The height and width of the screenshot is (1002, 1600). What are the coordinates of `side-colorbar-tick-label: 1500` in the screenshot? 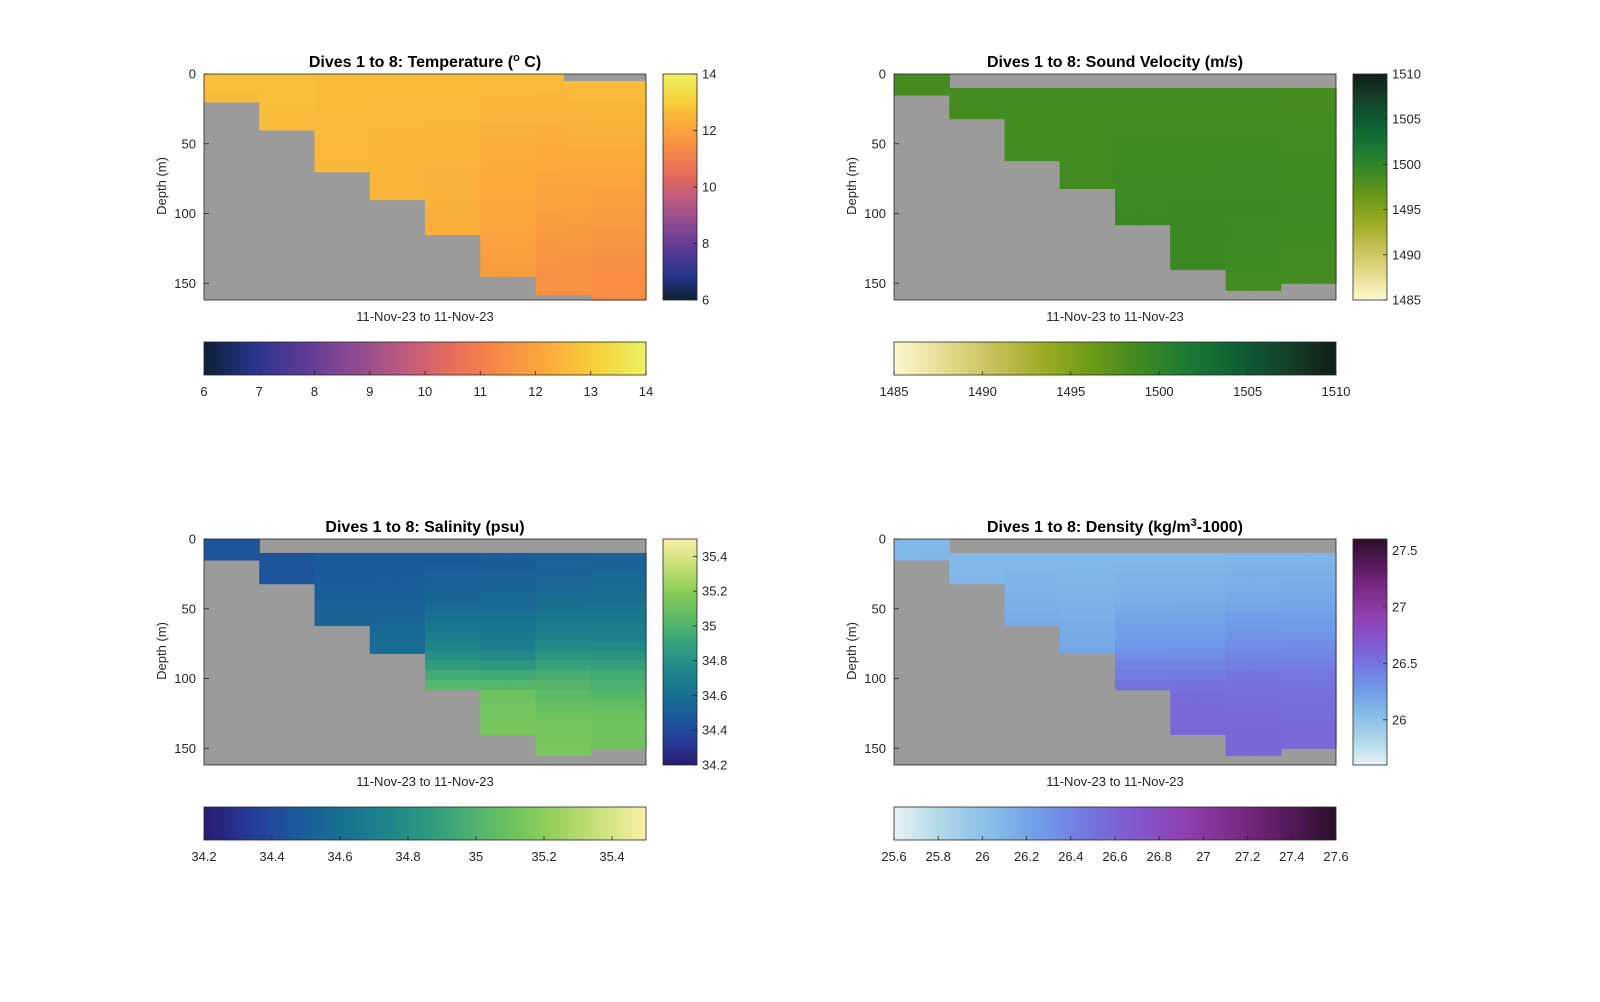 It's located at (1406, 164).